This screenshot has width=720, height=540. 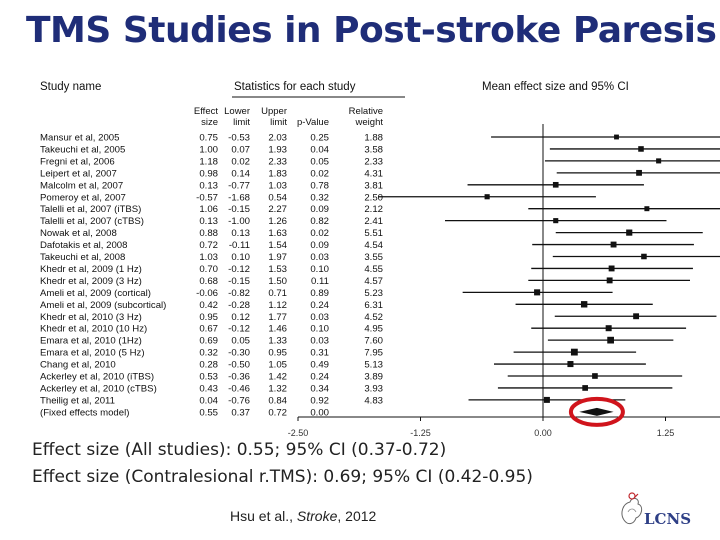 I want to click on logo-text: LCNS, so click(x=668, y=519).